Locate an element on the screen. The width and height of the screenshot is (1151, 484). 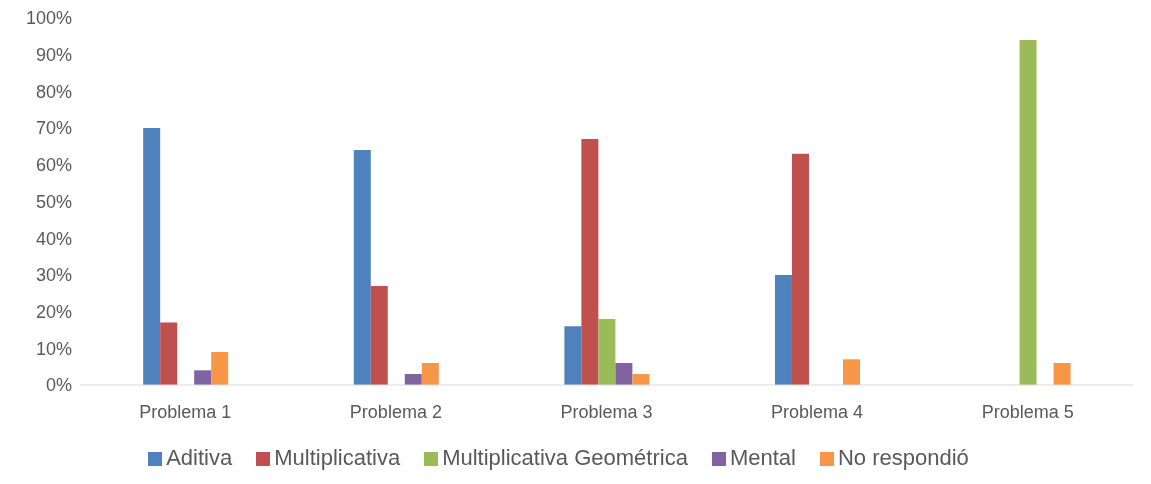
y-tick-label: 0% is located at coordinates (58, 385).